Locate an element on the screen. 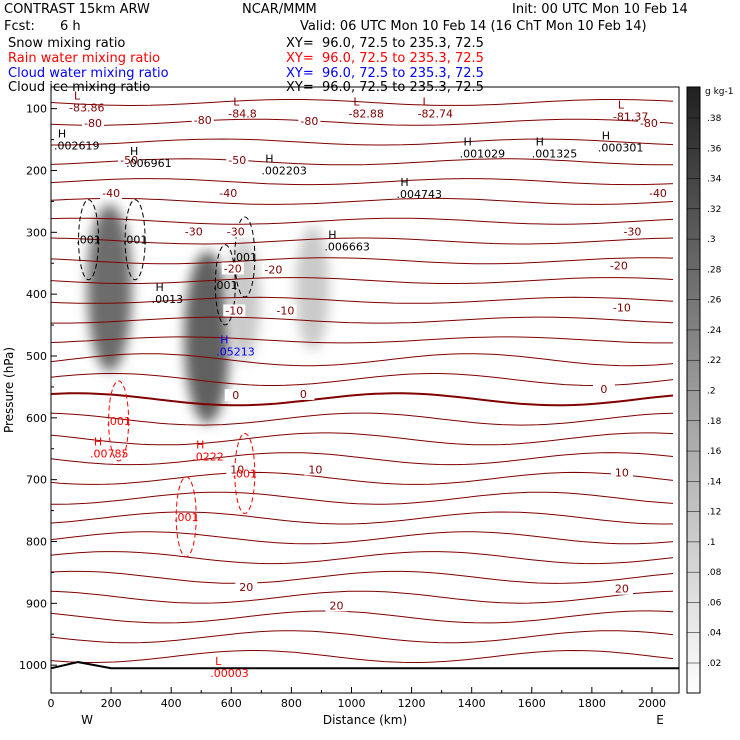 Image resolution: width=740 pixels, height=740 pixels. extremum-kind-1: L is located at coordinates (236, 102).